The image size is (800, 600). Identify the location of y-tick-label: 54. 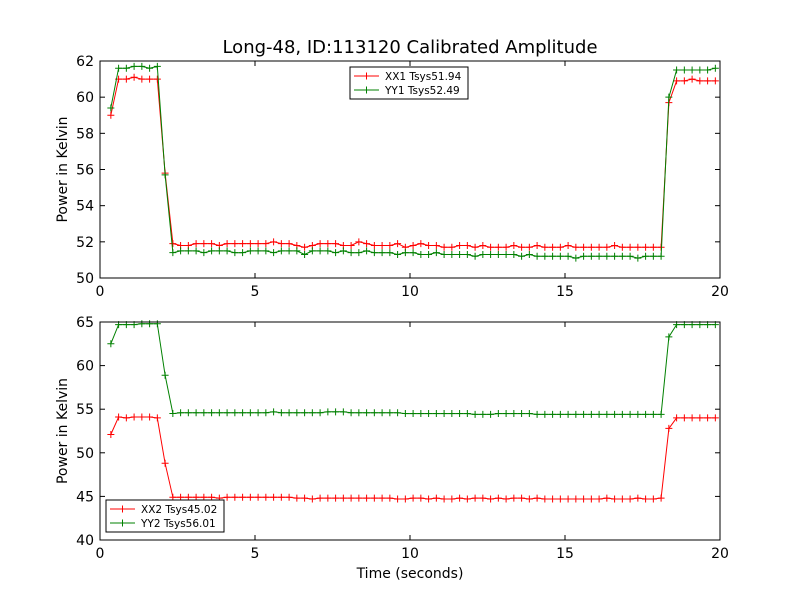
(85, 207).